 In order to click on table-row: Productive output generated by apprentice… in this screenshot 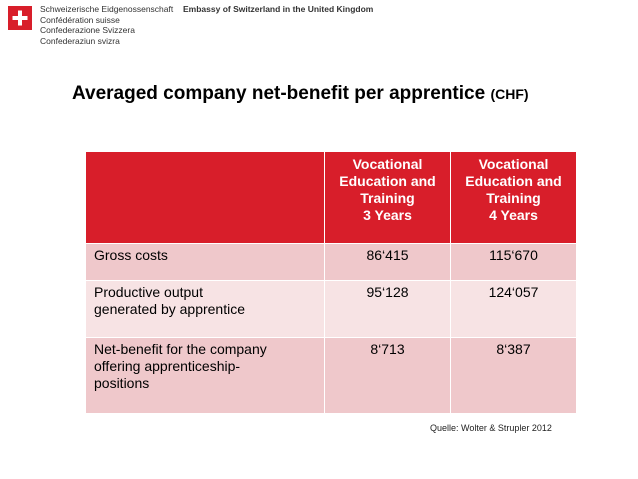, I will do `click(331, 309)`.